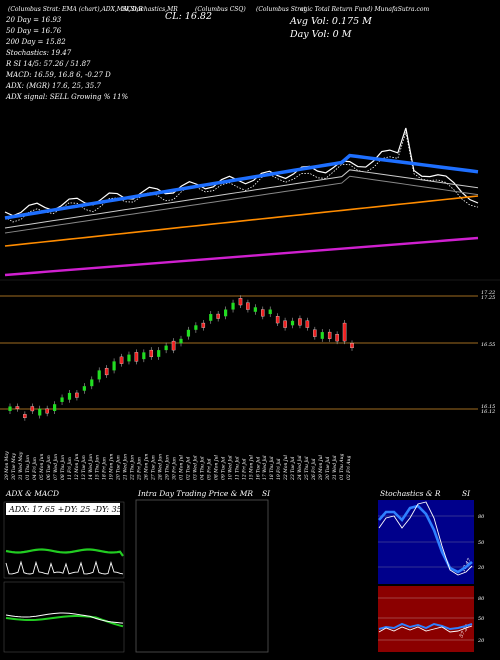  Describe the element at coordinates (35, 42) in the screenshot. I see `legend-ema200: 200 Day = 15.82` at that location.